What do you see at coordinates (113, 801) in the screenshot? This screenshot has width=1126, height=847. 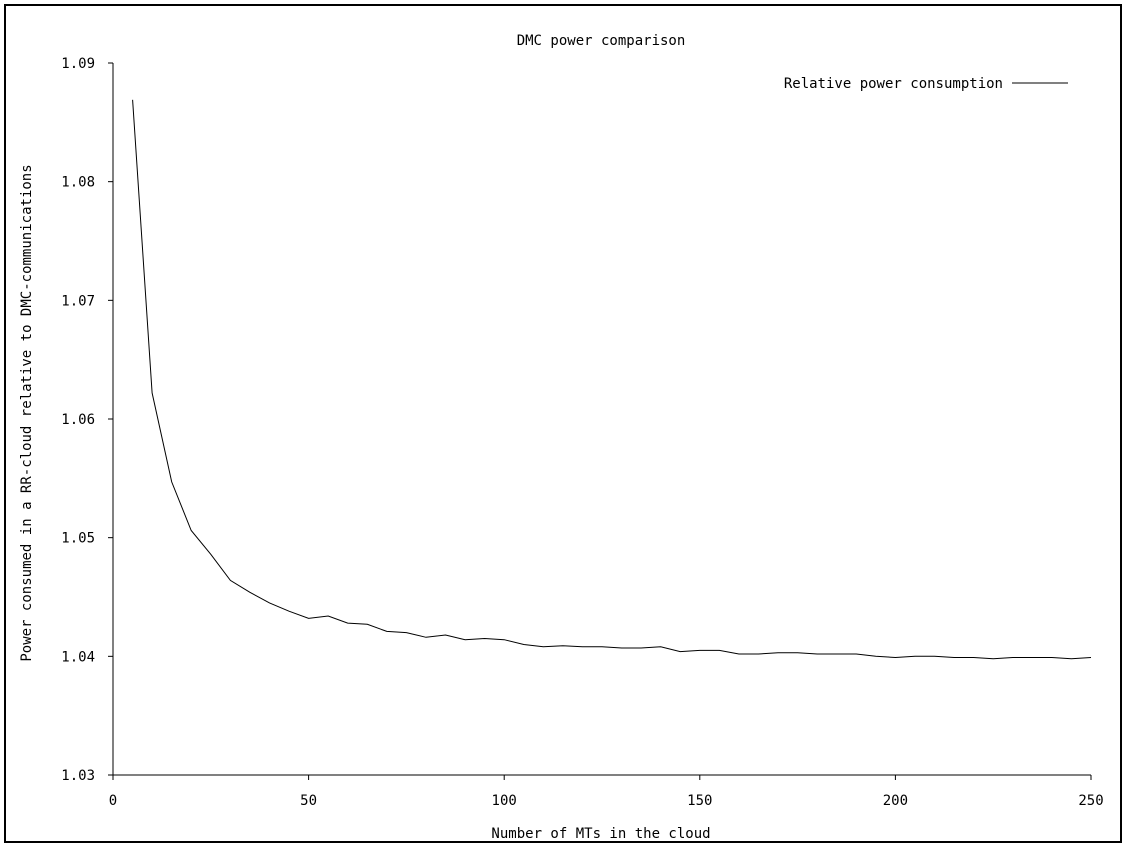 I see `x-tick-label: 0` at bounding box center [113, 801].